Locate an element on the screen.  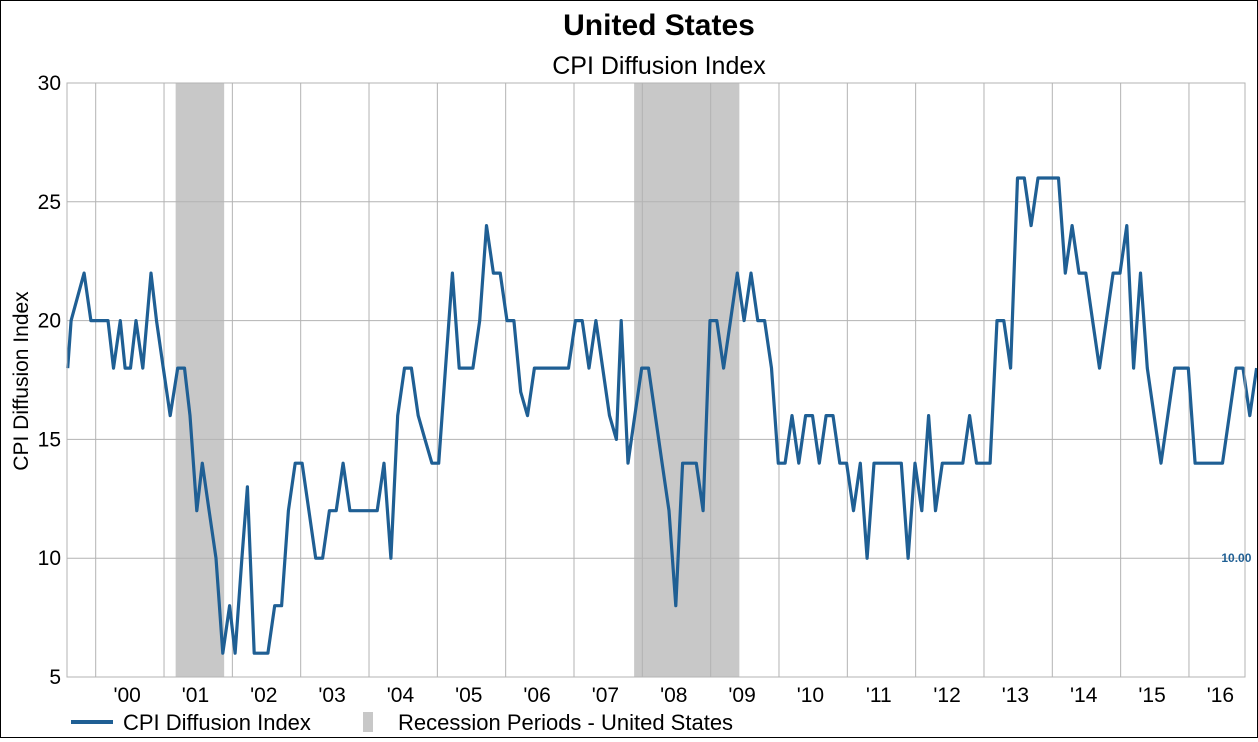
y-tick-label: 15 is located at coordinates (49, 439).